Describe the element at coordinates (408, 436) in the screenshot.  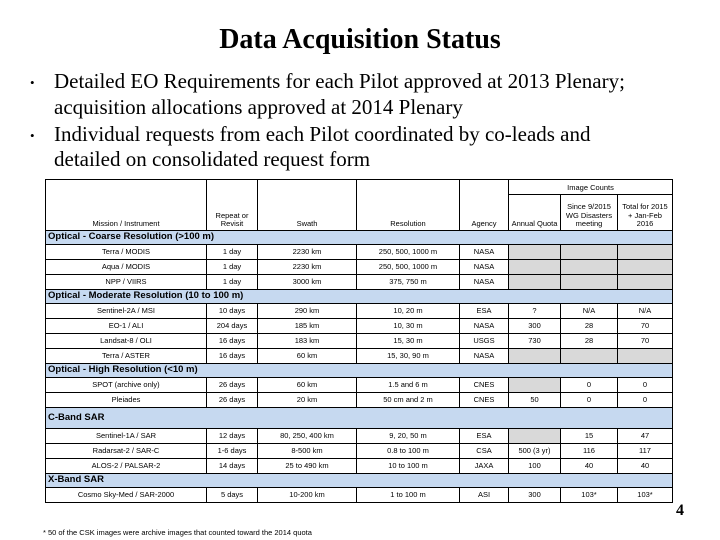
I see `value-cell: 9, 20, 50 m` at that location.